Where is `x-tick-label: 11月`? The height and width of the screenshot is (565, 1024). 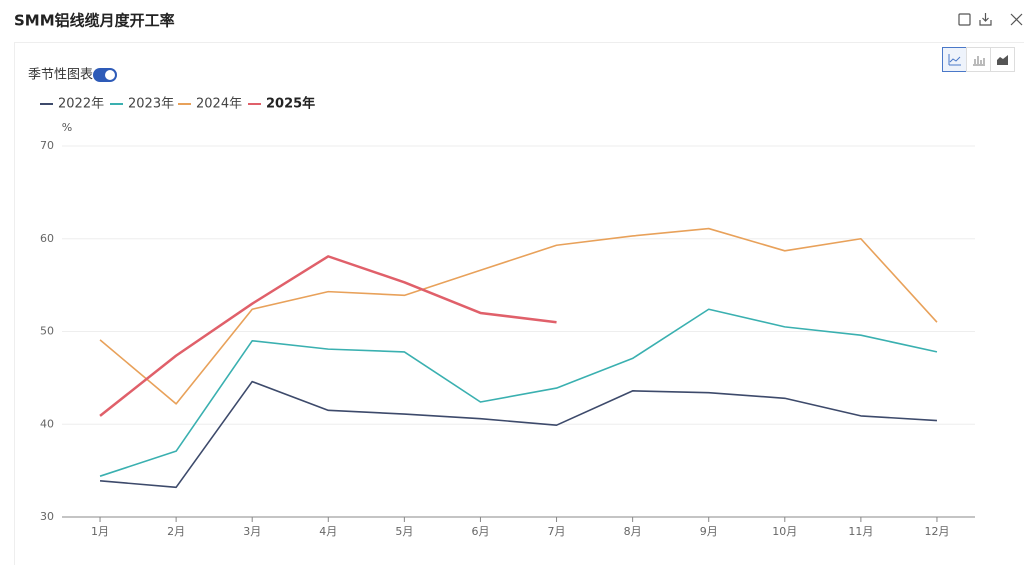 x-tick-label: 11月 is located at coordinates (860, 531).